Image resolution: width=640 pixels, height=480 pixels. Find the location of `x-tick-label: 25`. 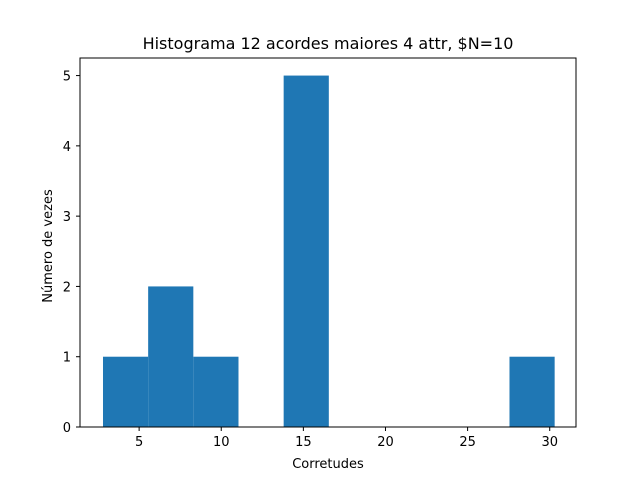

x-tick-label: 25 is located at coordinates (467, 442).